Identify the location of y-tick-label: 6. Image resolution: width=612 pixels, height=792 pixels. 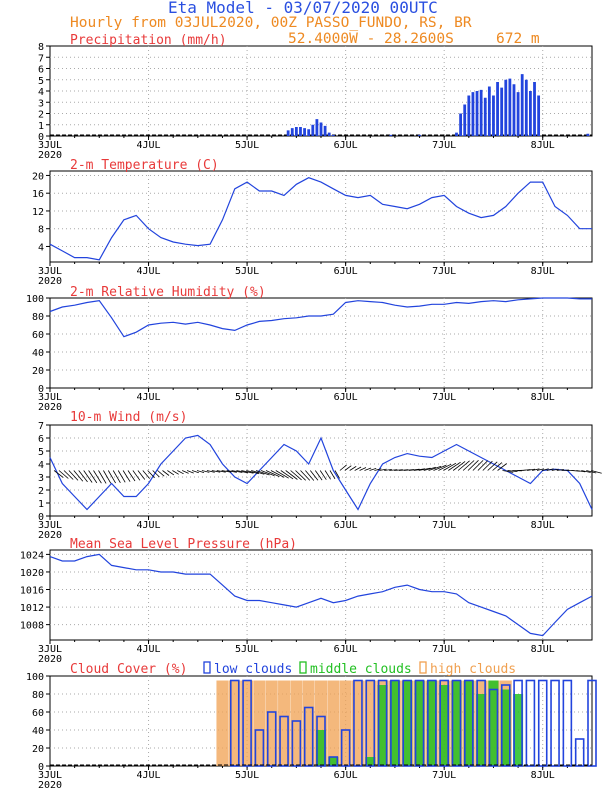
(41, 70).